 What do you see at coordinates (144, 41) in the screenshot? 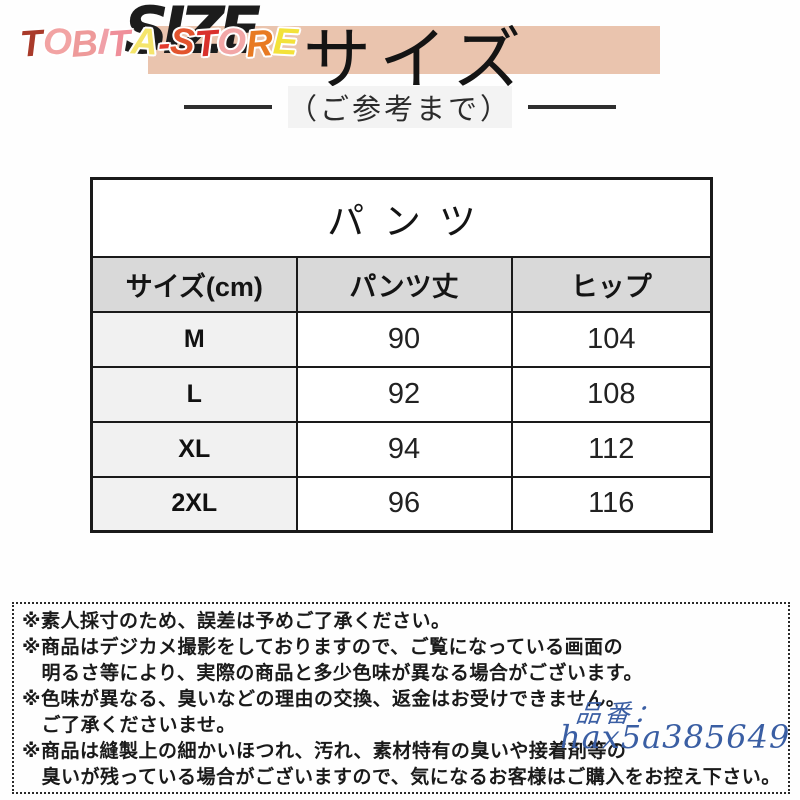
I see `store-logo-letter: A` at bounding box center [144, 41].